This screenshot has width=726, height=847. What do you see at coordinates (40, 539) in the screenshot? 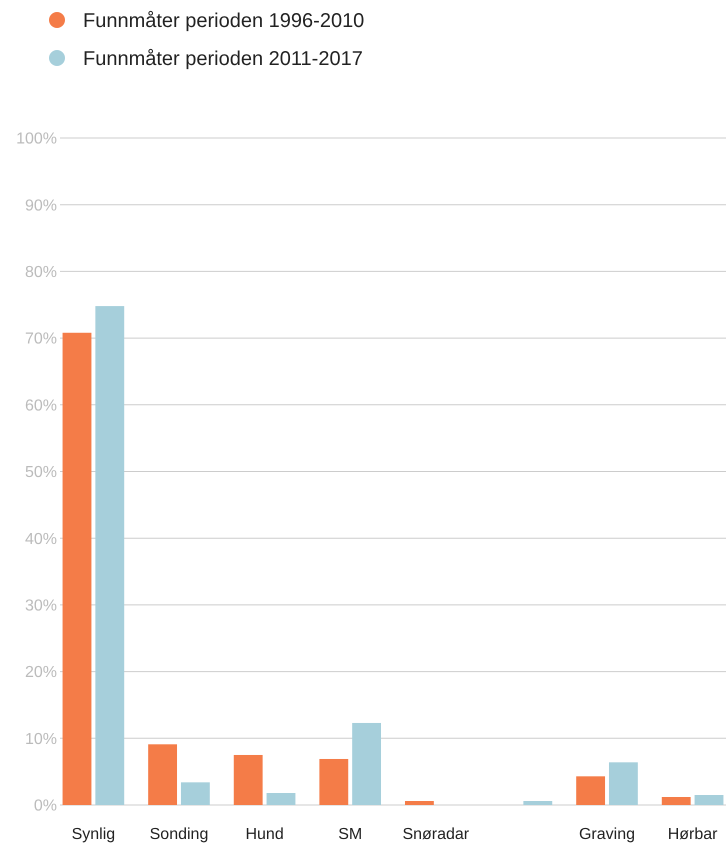
I see `y-tick-label: 40%` at bounding box center [40, 539].